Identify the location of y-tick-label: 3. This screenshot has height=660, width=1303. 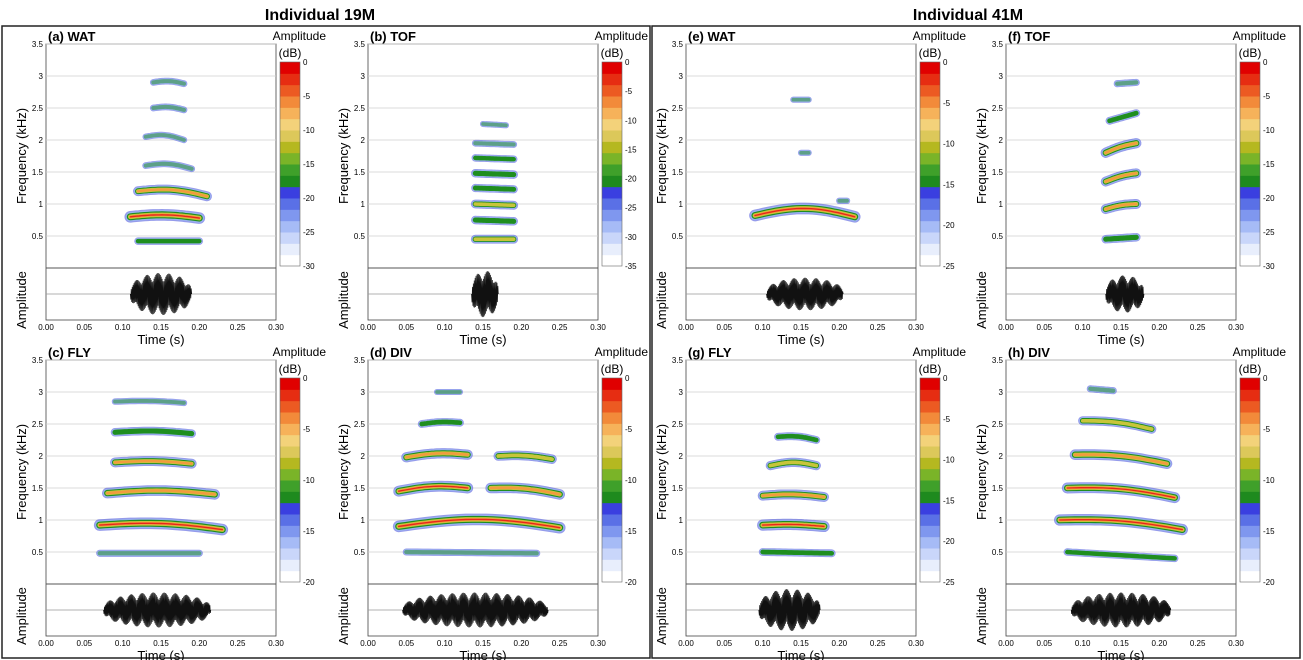
(363, 76).